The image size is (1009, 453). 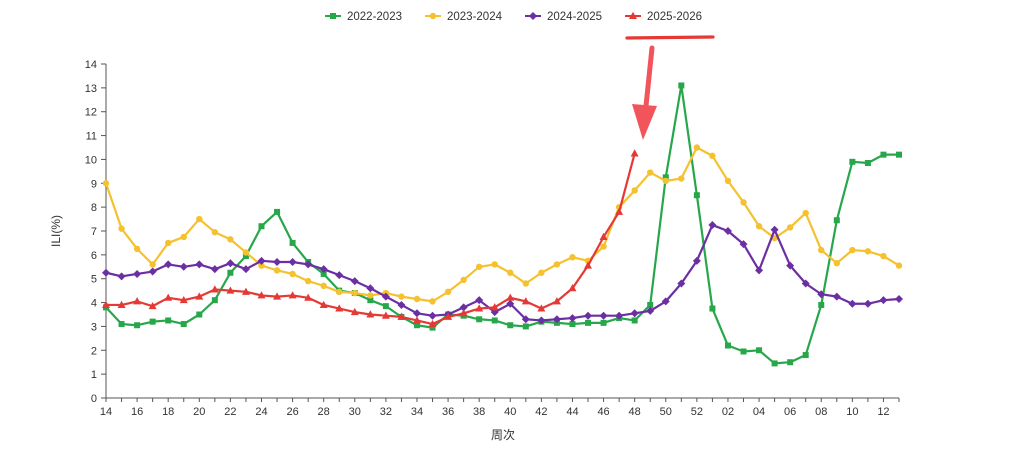 What do you see at coordinates (563, 17) in the screenshot?
I see `legend-item-2024-2025: 2024-2025` at bounding box center [563, 17].